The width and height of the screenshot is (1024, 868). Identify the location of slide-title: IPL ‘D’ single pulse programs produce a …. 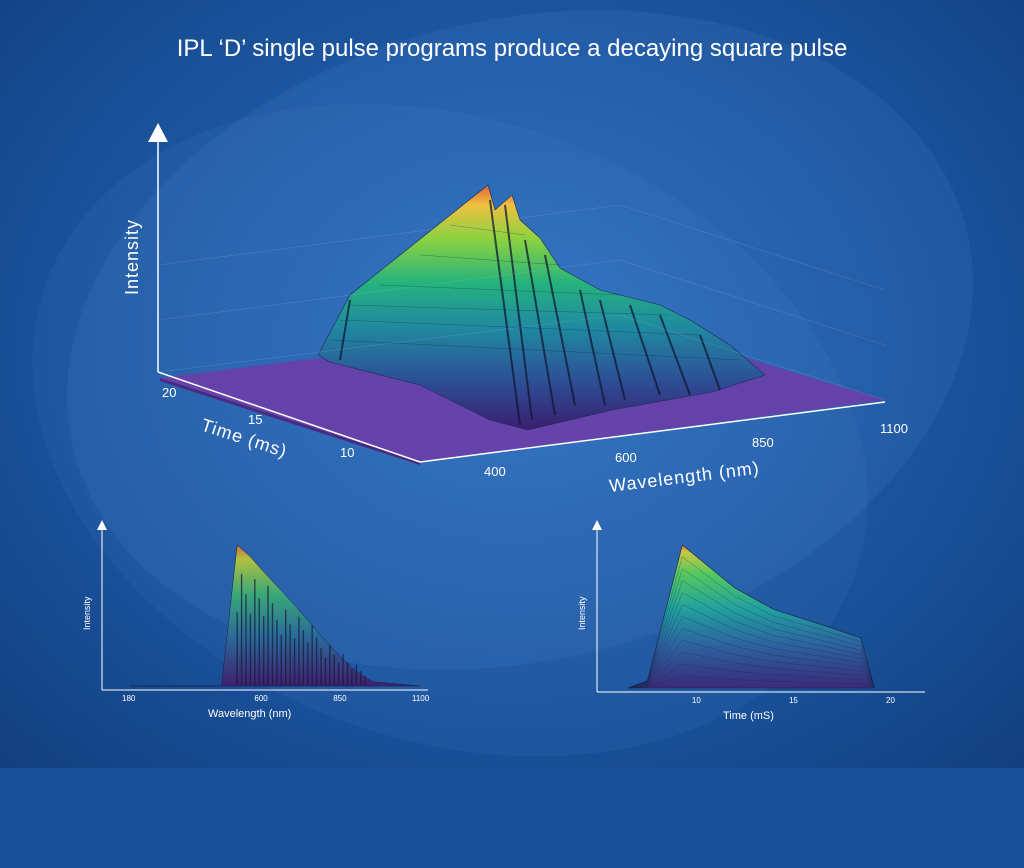
(512, 48).